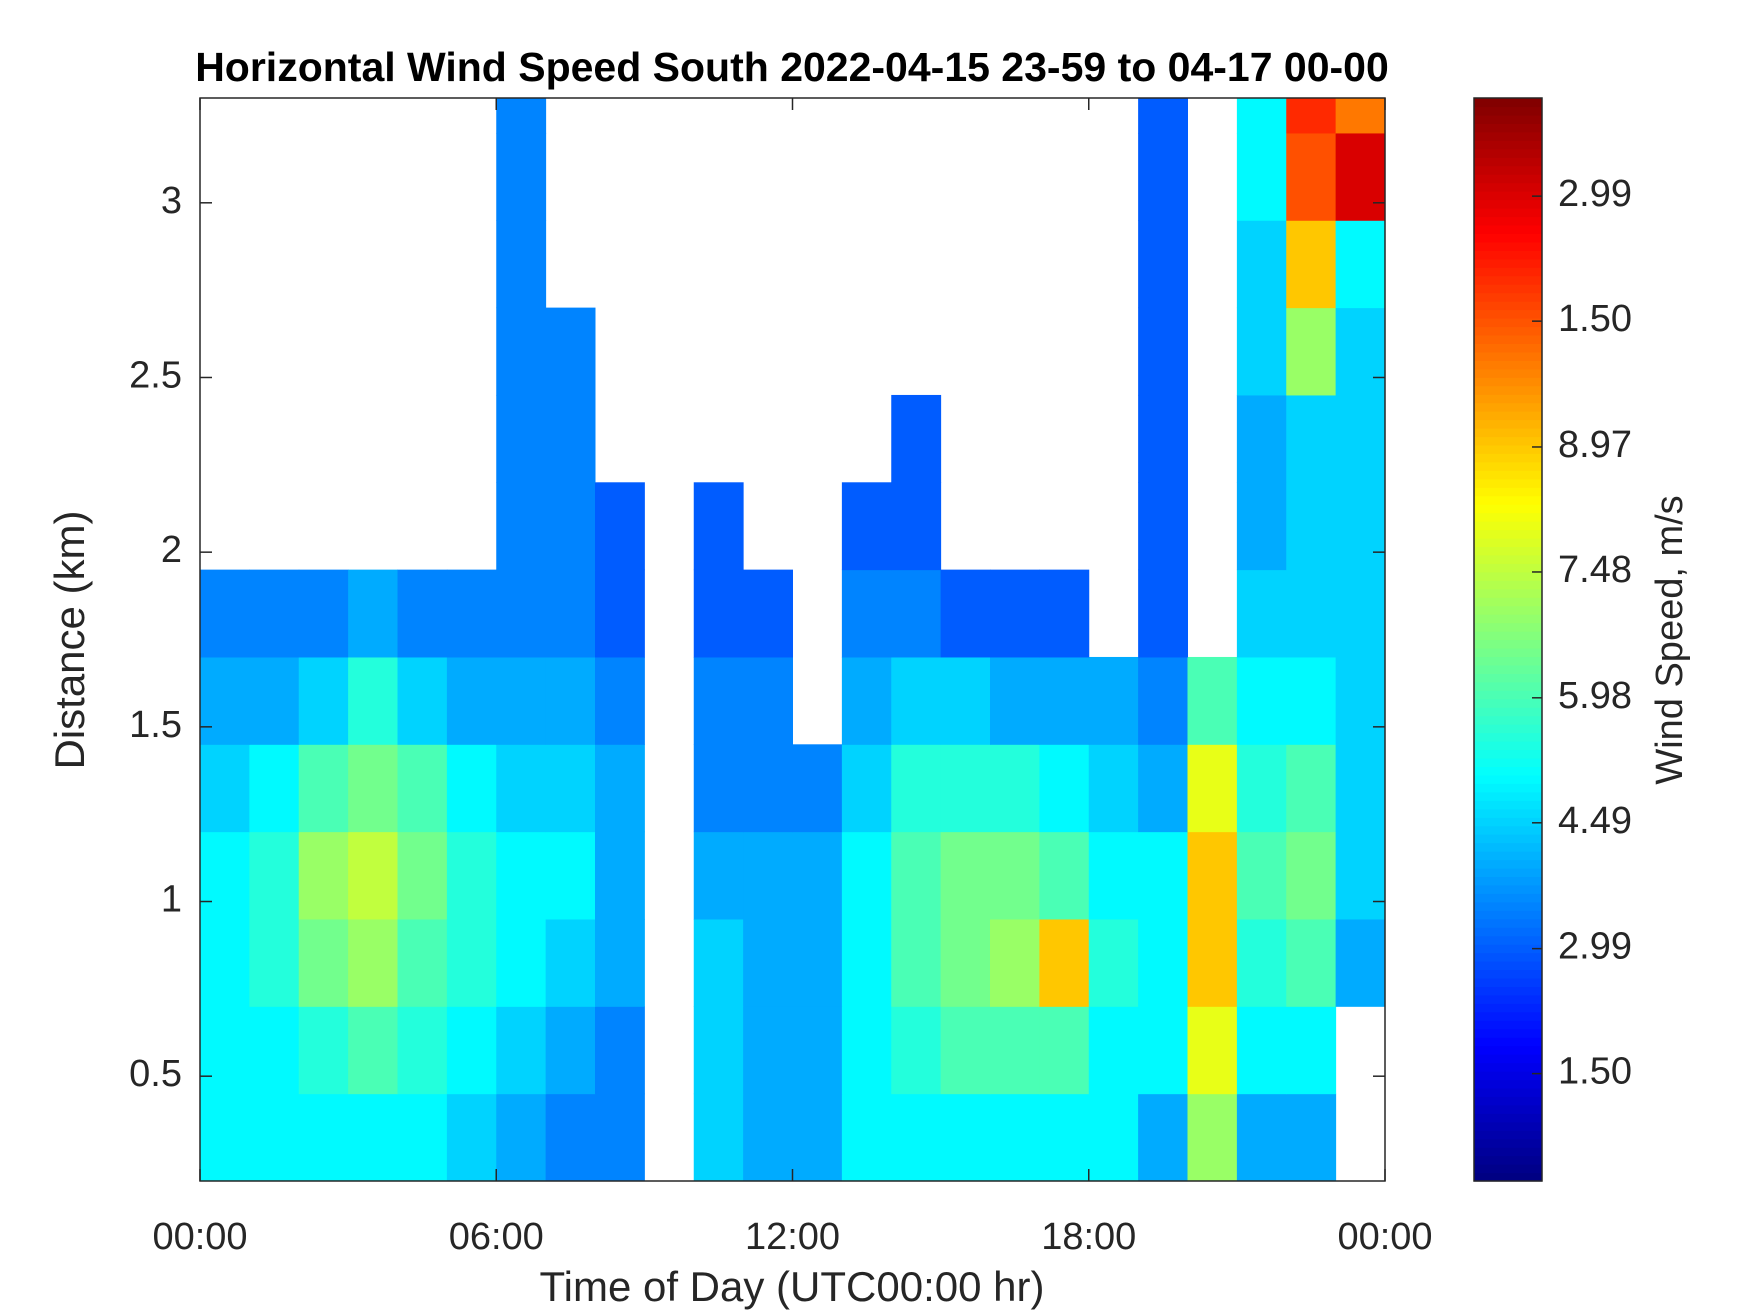  Describe the element at coordinates (171, 201) in the screenshot. I see `y-tick-label: 3` at that location.